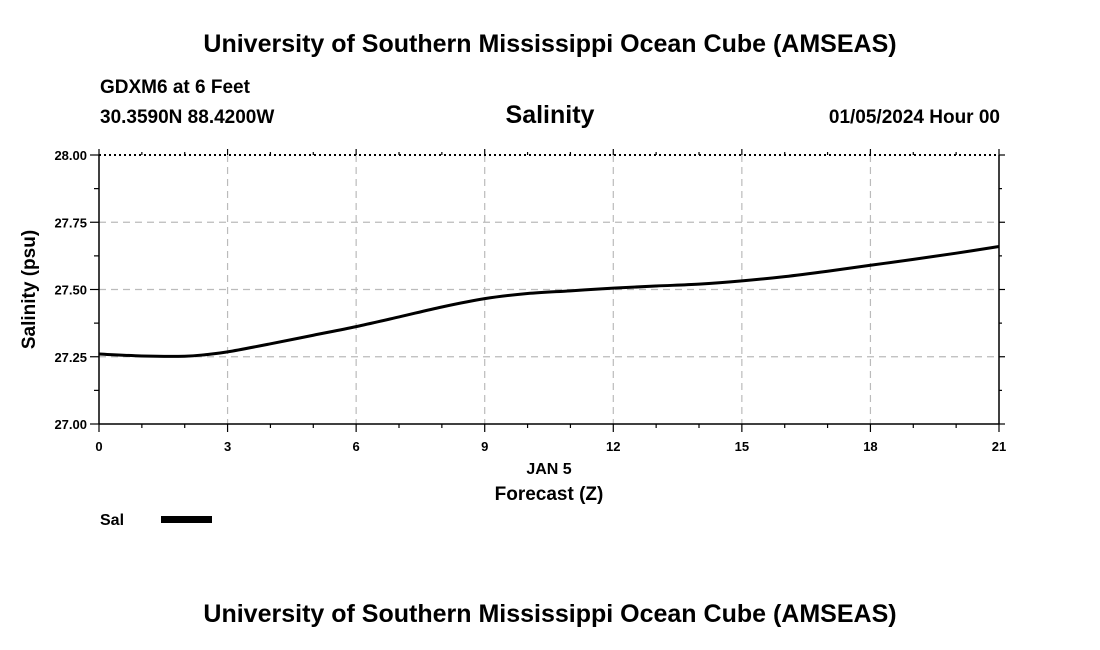 The height and width of the screenshot is (650, 1100). What do you see at coordinates (70, 222) in the screenshot?
I see `y-tick-label: 27.75` at bounding box center [70, 222].